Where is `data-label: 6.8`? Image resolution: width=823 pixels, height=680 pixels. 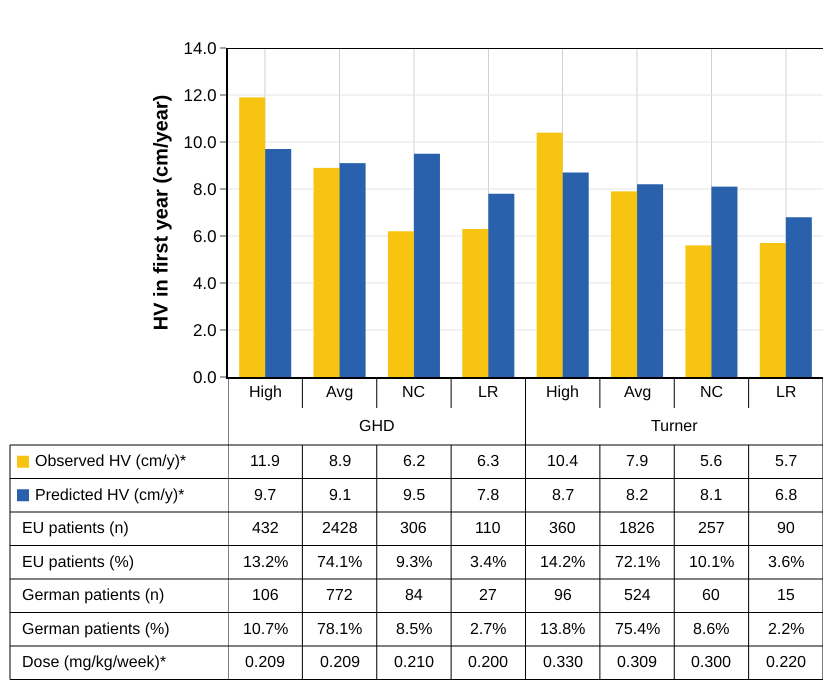 data-label: 6.8 is located at coordinates (786, 495).